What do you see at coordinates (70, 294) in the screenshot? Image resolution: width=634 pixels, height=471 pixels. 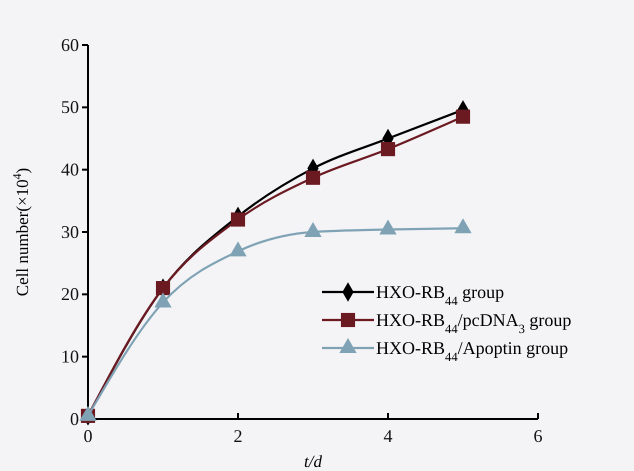 I see `y-tick-label: 20` at bounding box center [70, 294].